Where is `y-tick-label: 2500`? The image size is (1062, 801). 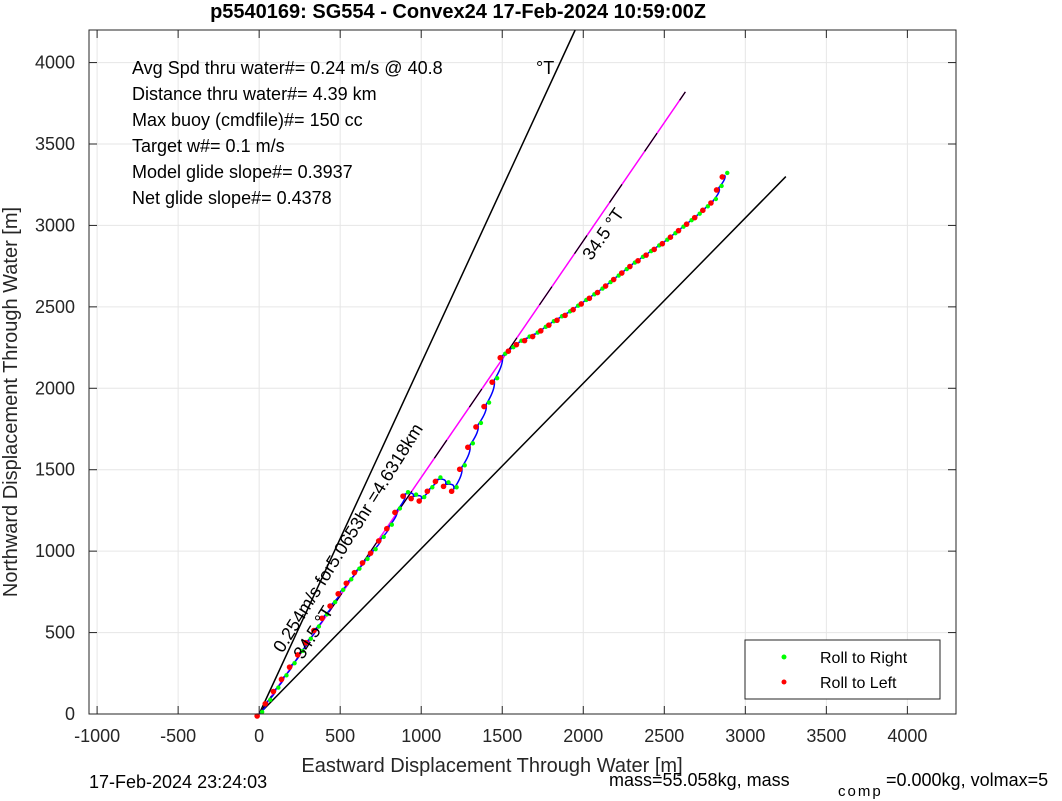 y-tick-label: 2500 is located at coordinates (55, 307).